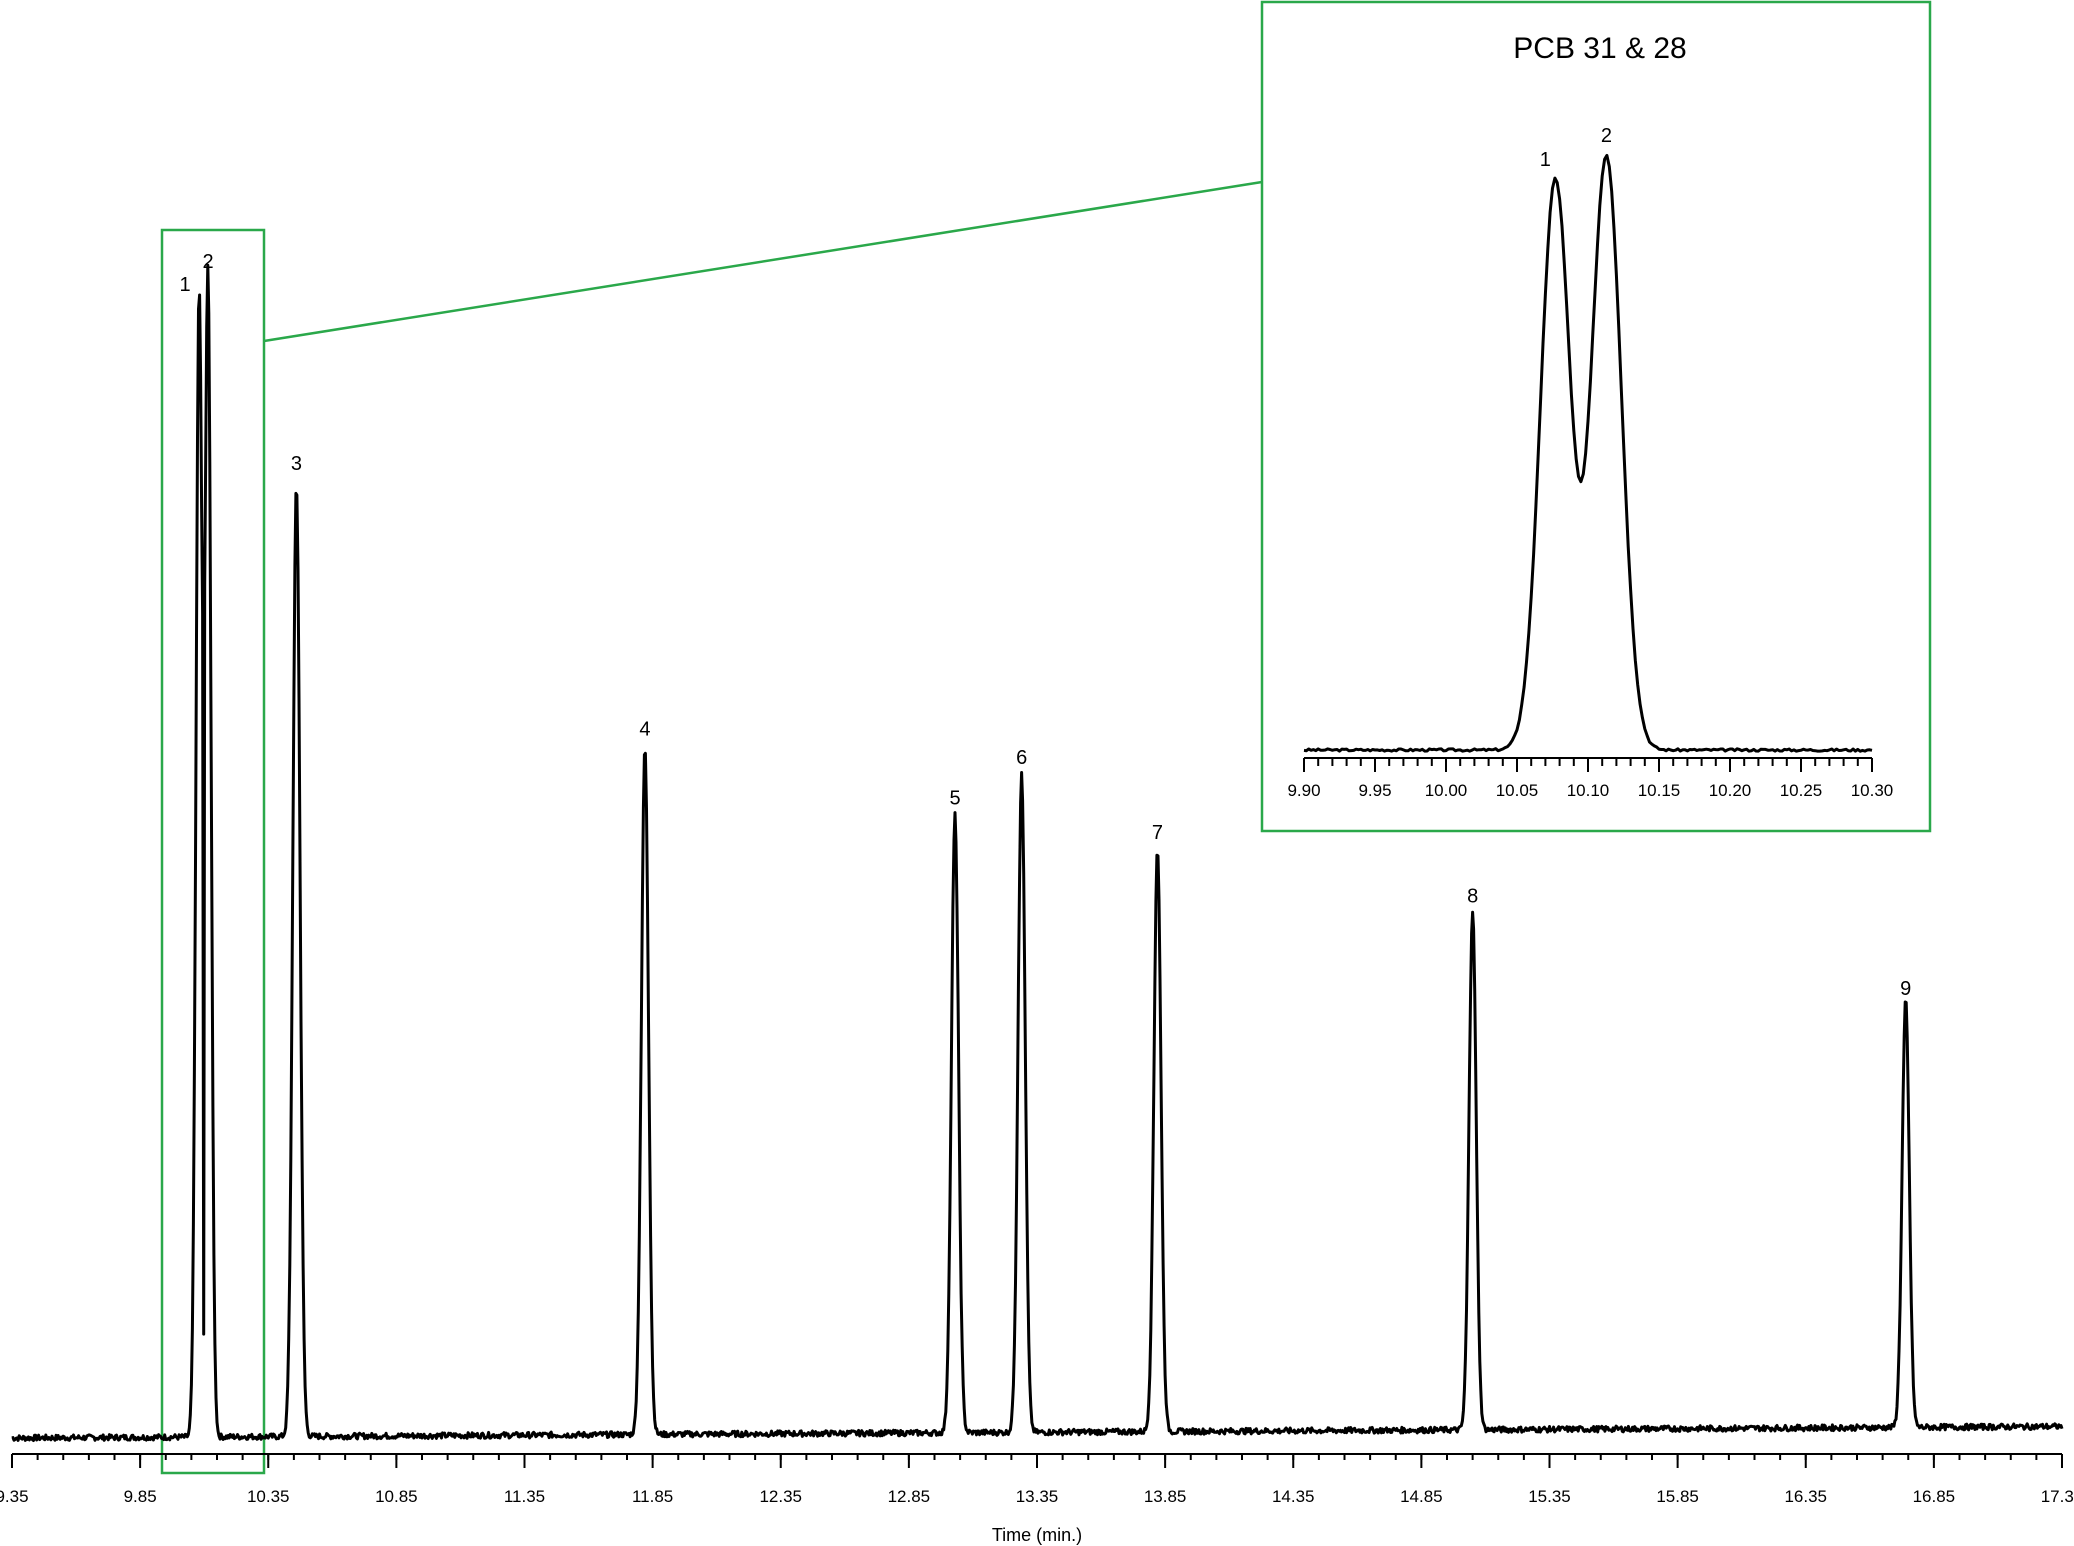  What do you see at coordinates (1588, 790) in the screenshot?
I see `inset-x-axis-tick-label: 10.10` at bounding box center [1588, 790].